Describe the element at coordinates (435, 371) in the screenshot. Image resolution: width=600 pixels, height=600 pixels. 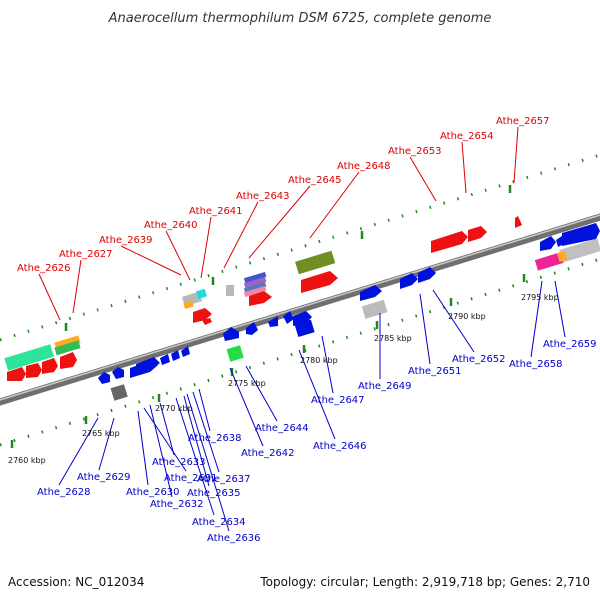
I see `gene-label-athe-2651: Athe_2651` at that location.